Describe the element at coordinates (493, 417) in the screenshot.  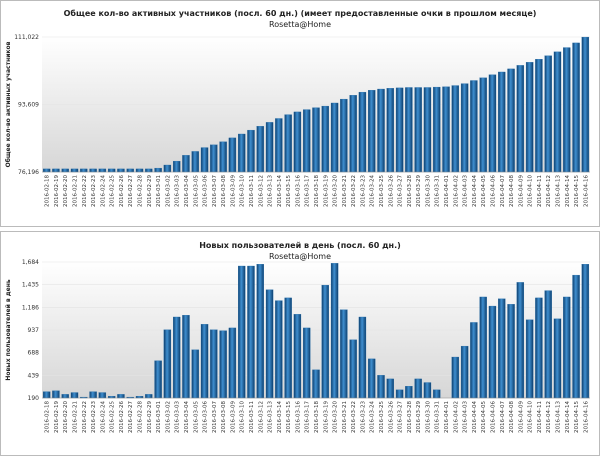
I see `x-tick-label: 2016-04-06` at that location.